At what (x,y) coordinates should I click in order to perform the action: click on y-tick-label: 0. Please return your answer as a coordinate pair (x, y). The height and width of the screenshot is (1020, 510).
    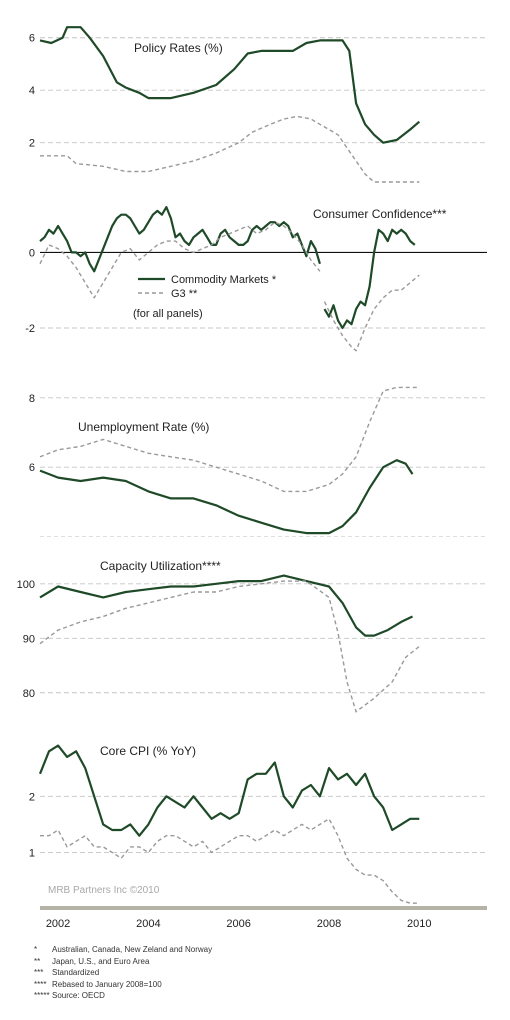
    Looking at the image, I should click on (32, 253).